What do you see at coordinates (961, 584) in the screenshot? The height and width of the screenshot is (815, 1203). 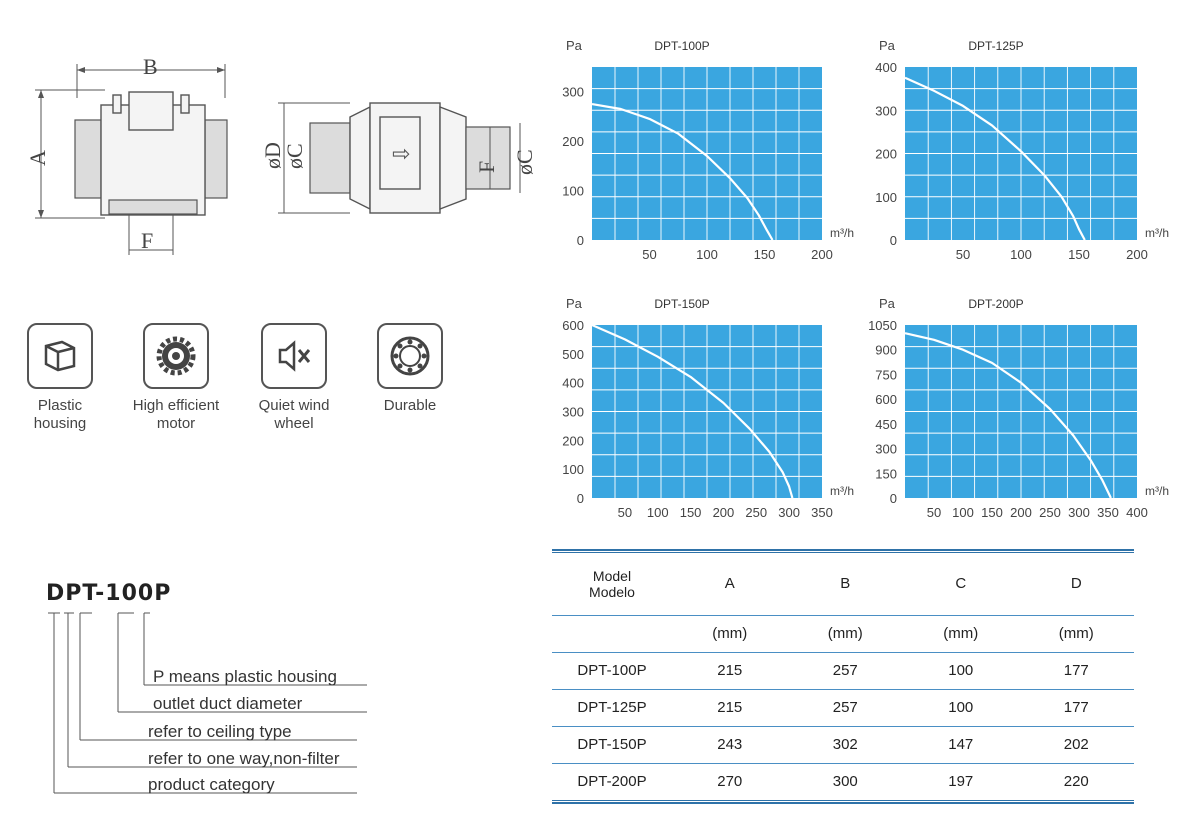 I see `header-c: C` at bounding box center [961, 584].